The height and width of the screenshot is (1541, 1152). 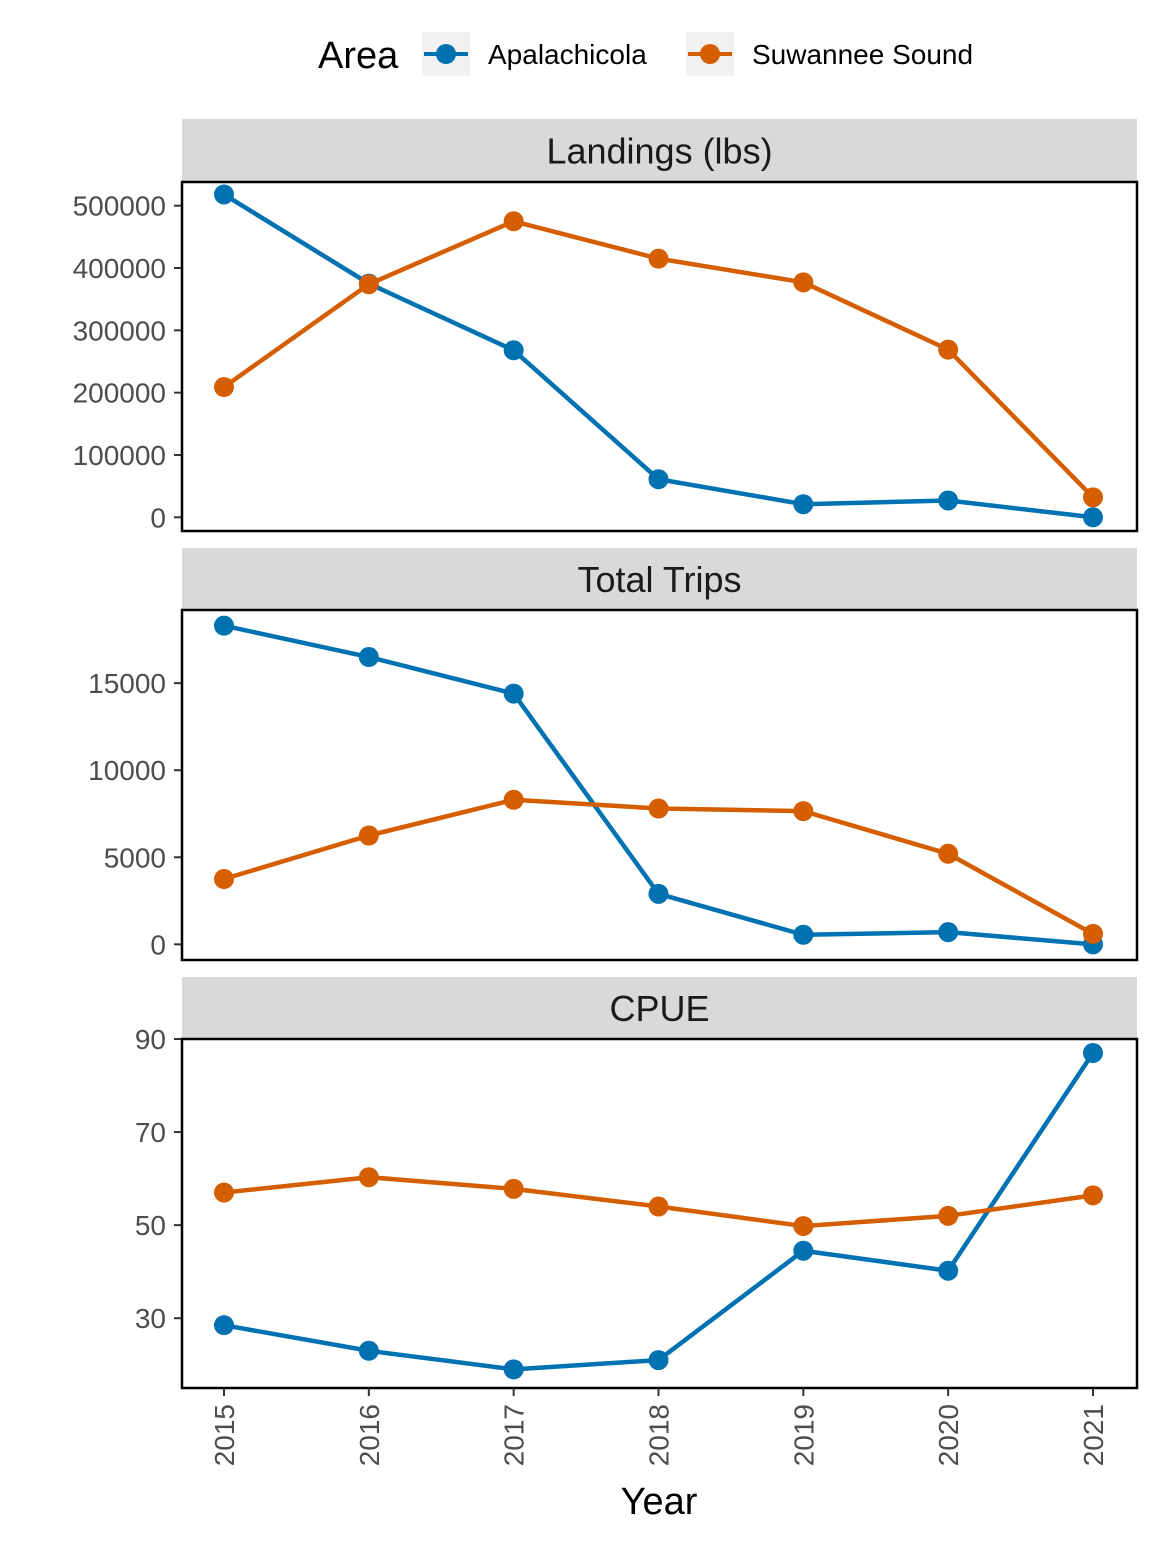 I want to click on series-line, so click(x=659, y=866).